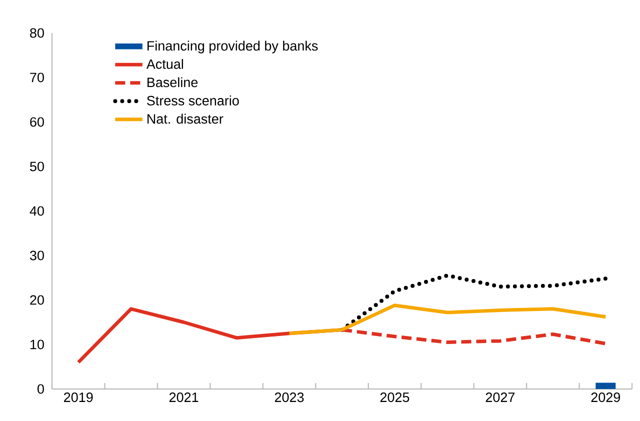 This screenshot has height=421, width=640. I want to click on y-tick-label: 20, so click(37, 300).